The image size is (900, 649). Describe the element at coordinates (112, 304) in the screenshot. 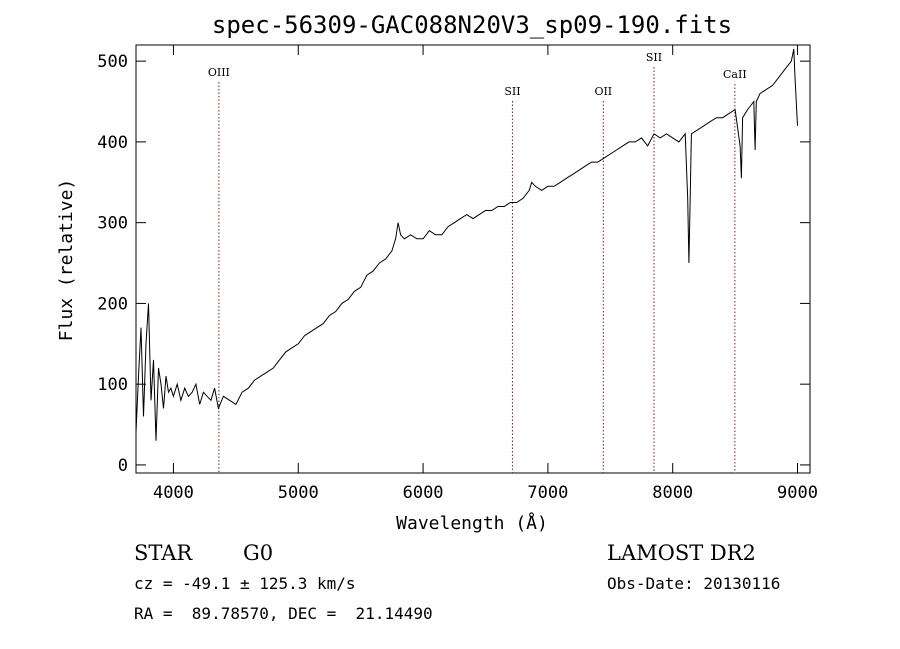

I see `y-tick-label: 200` at that location.